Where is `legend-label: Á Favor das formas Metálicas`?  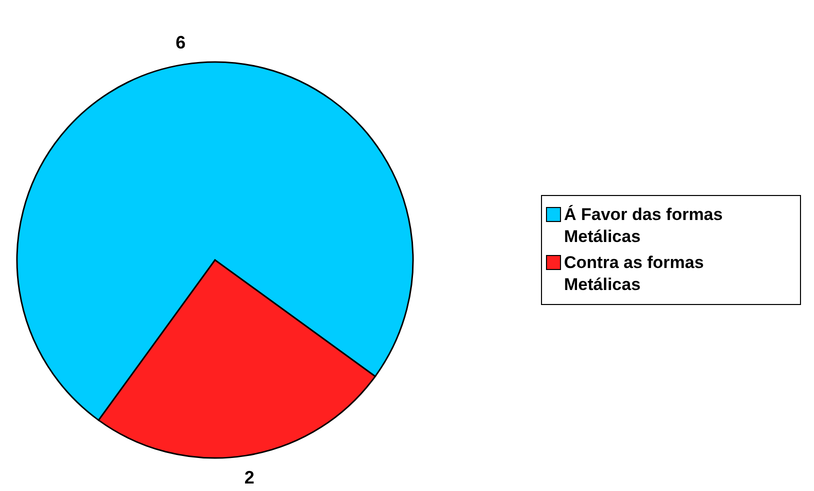 legend-label: Á Favor das formas Metálicas is located at coordinates (644, 226).